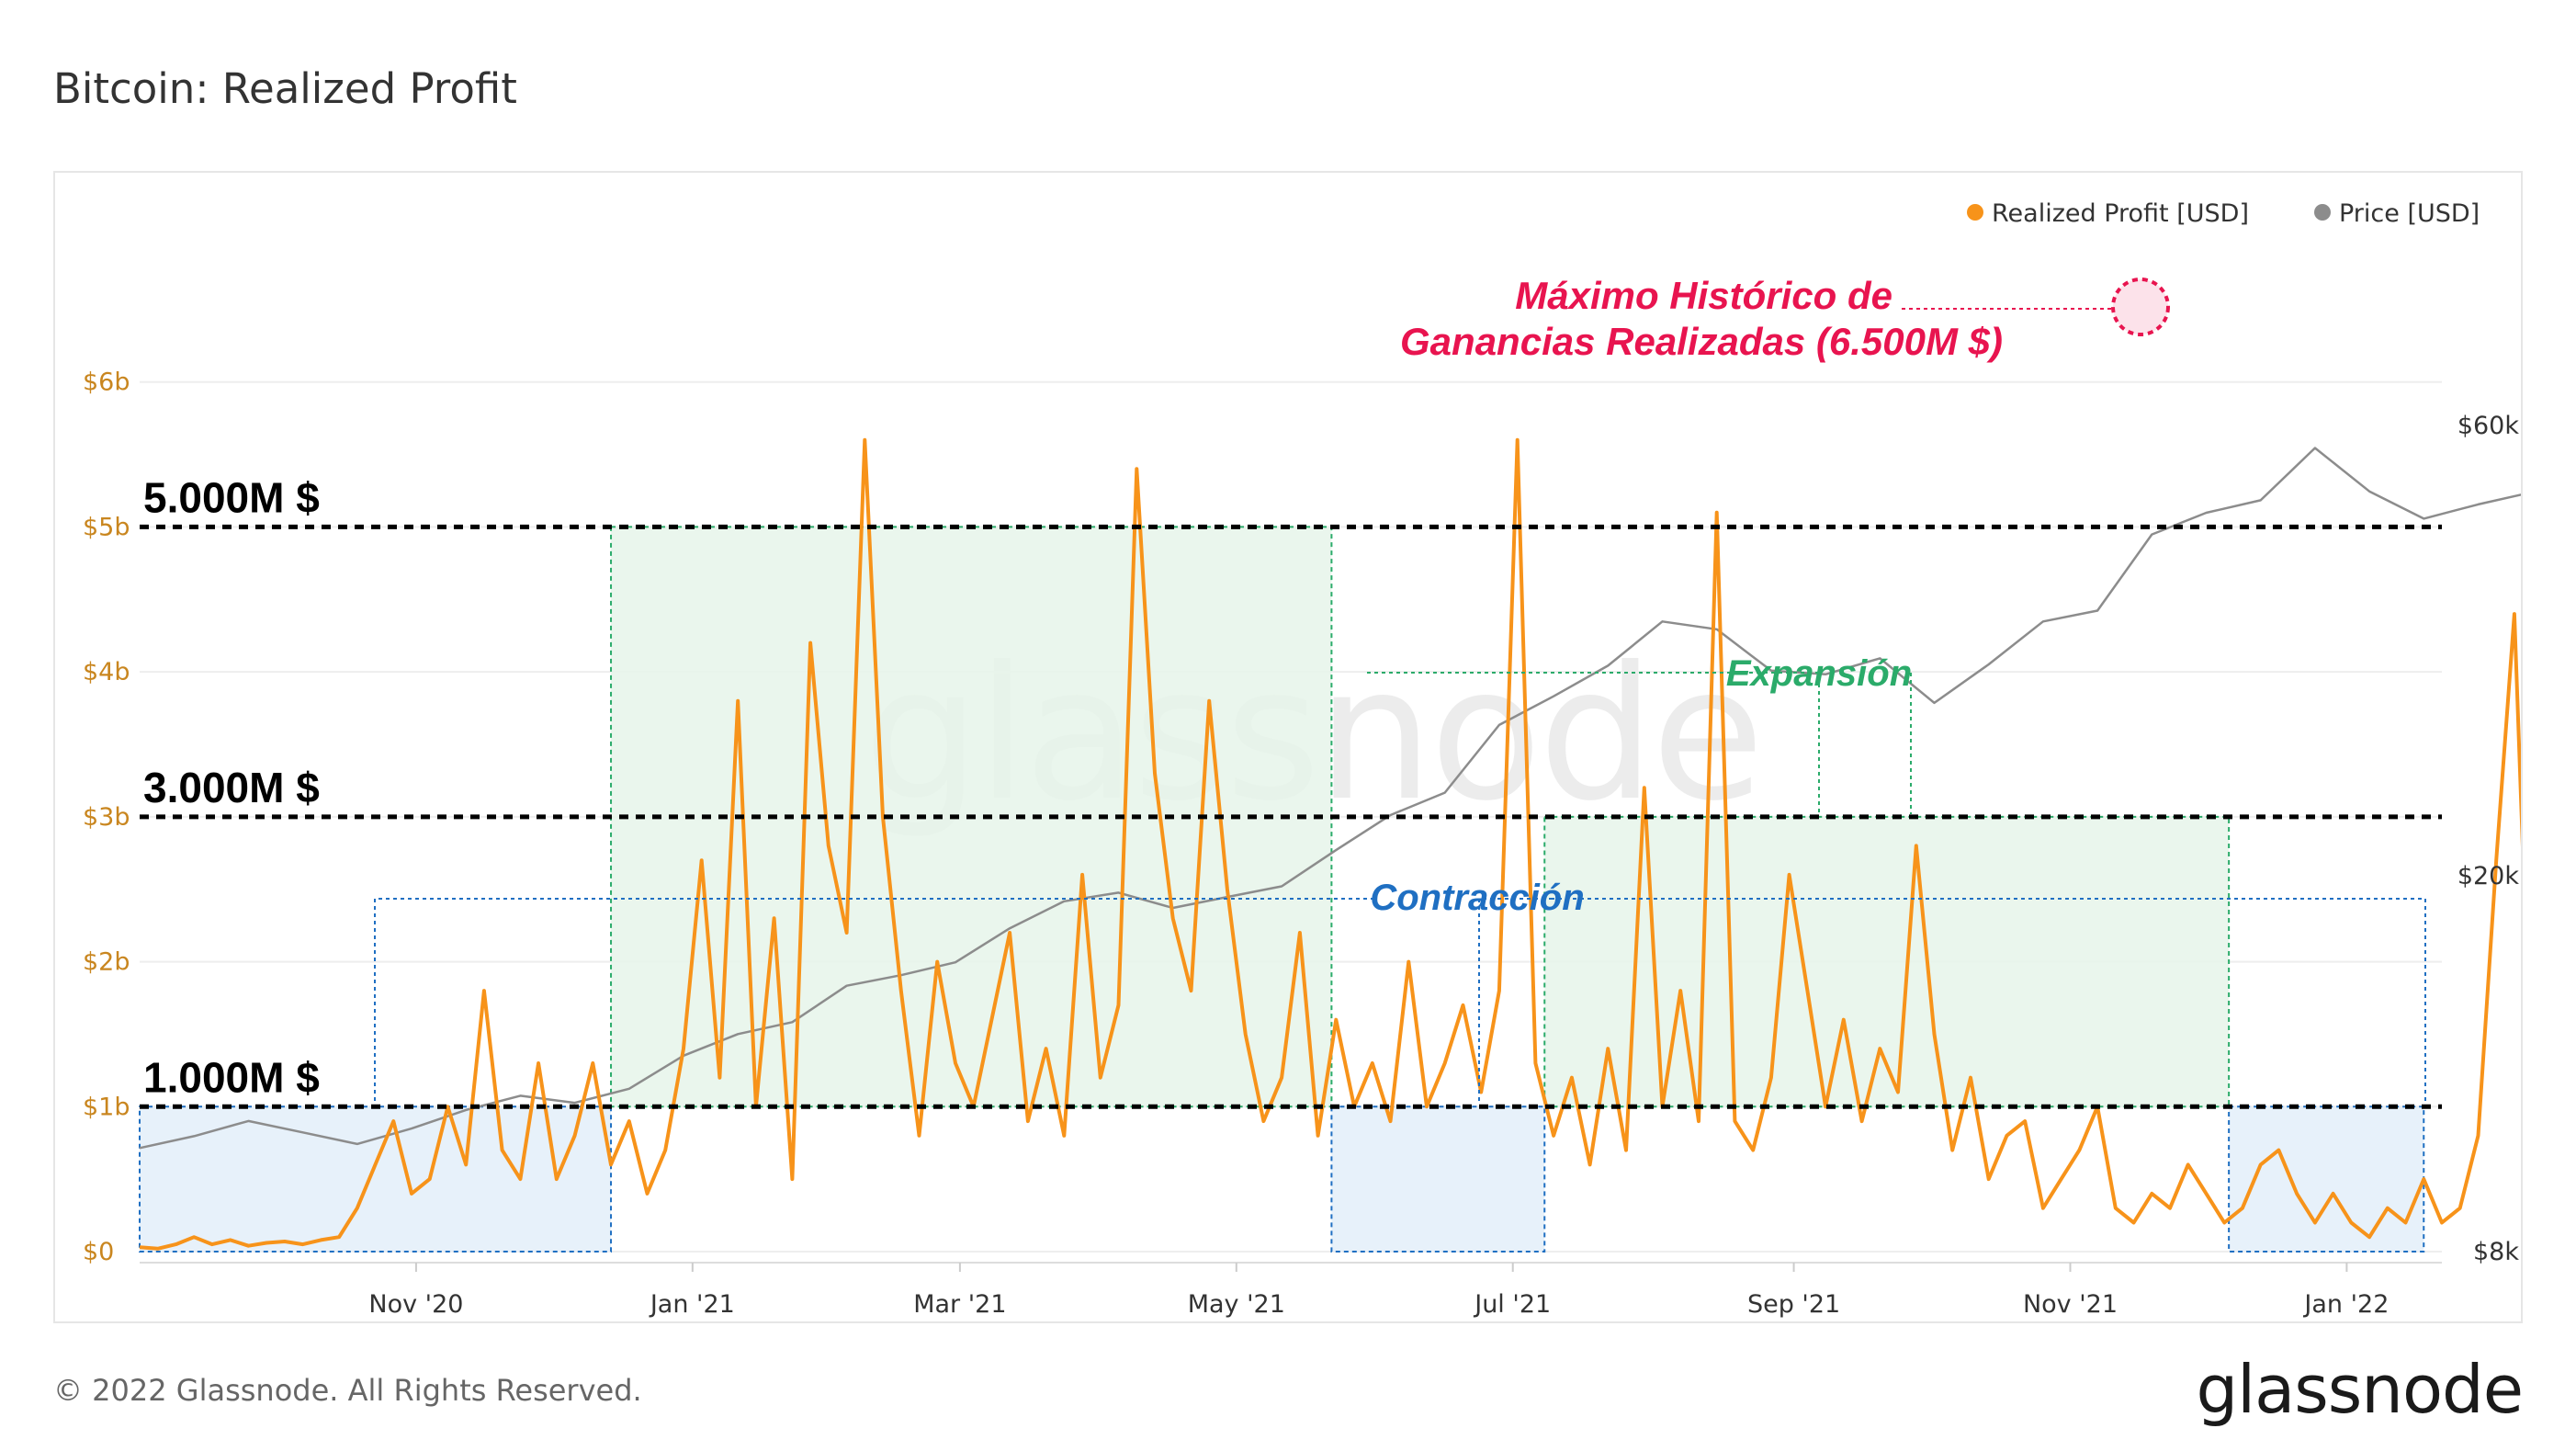 Image resolution: width=2576 pixels, height=1451 pixels. What do you see at coordinates (106, 1107) in the screenshot?
I see `y-left-tick-label: $1b` at bounding box center [106, 1107].